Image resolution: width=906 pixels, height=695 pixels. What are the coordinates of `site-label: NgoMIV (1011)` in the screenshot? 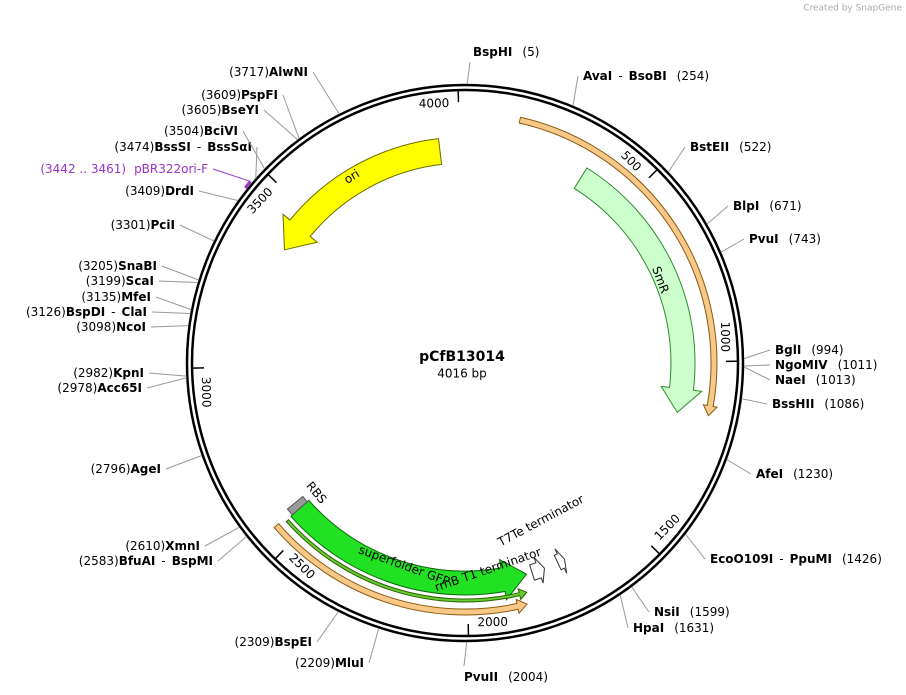 It's located at (826, 365).